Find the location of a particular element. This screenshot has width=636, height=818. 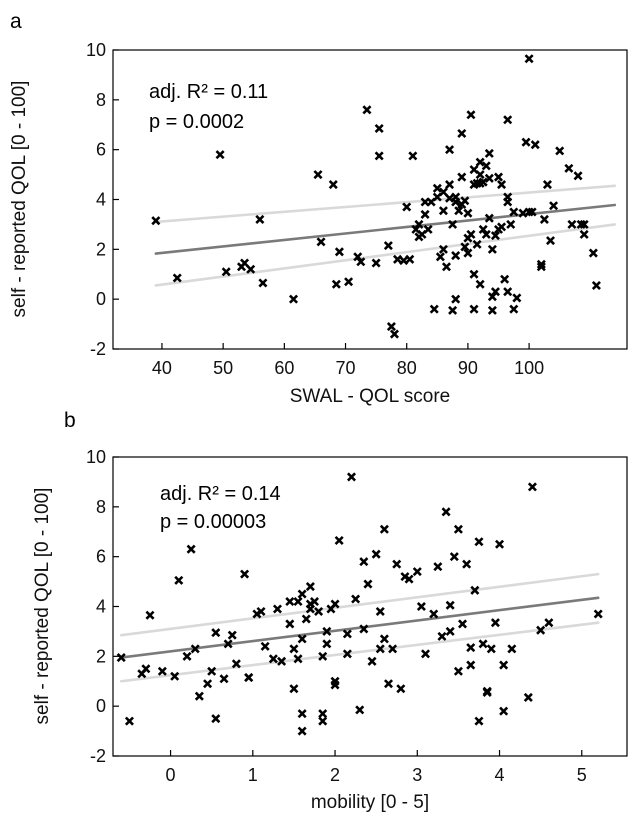

panel-b-xtick-label-2: 2 is located at coordinates (335, 775).